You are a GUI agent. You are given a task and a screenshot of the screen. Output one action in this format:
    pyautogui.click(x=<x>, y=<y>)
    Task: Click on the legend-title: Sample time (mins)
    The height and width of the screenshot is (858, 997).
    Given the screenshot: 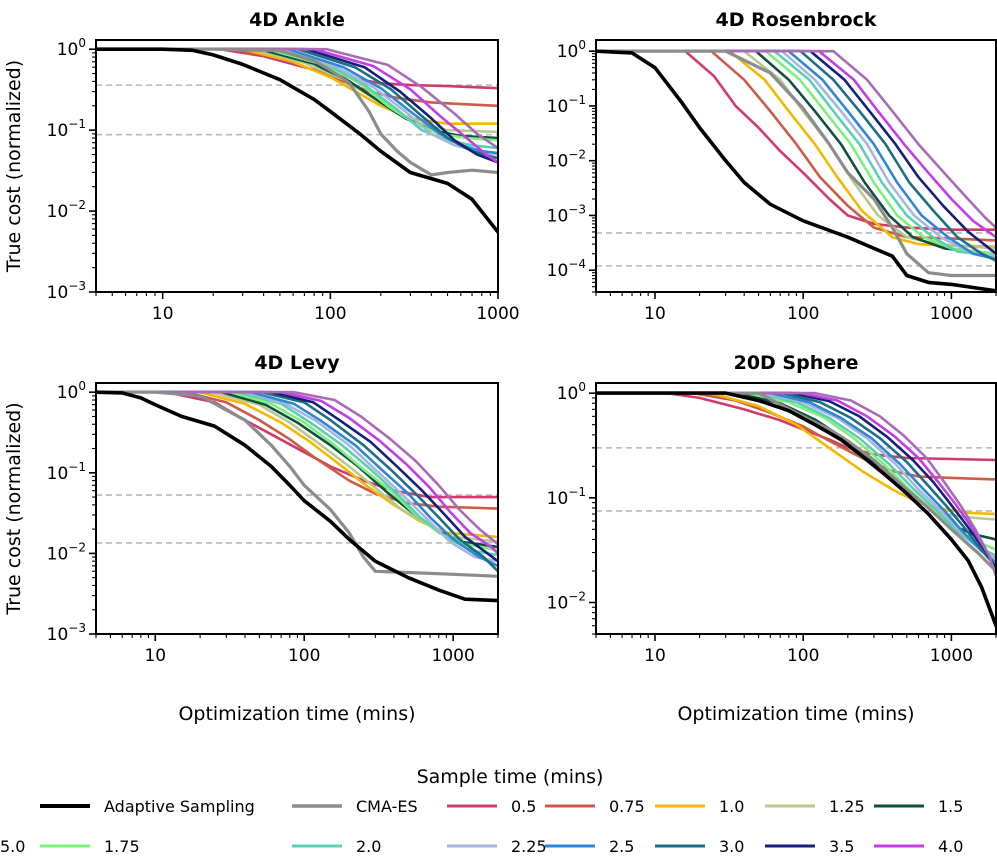 What is the action you would take?
    pyautogui.click(x=510, y=777)
    